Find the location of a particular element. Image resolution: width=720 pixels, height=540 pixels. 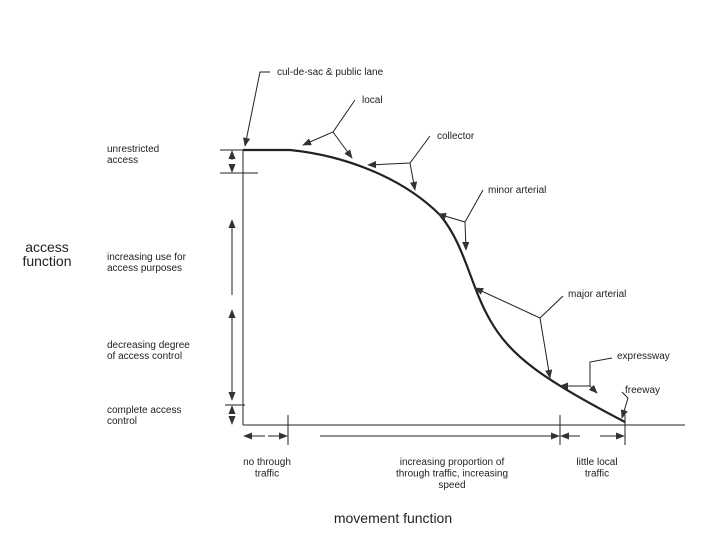

road-class-label: freeway is located at coordinates (642, 390).